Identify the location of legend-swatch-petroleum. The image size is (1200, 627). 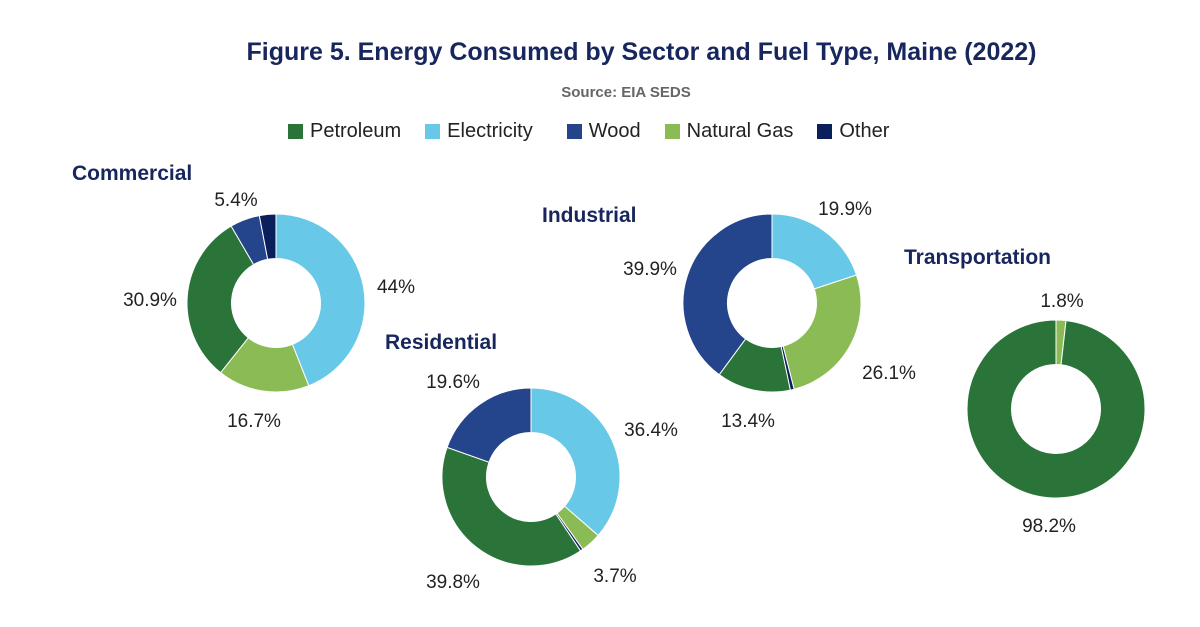
(295, 131).